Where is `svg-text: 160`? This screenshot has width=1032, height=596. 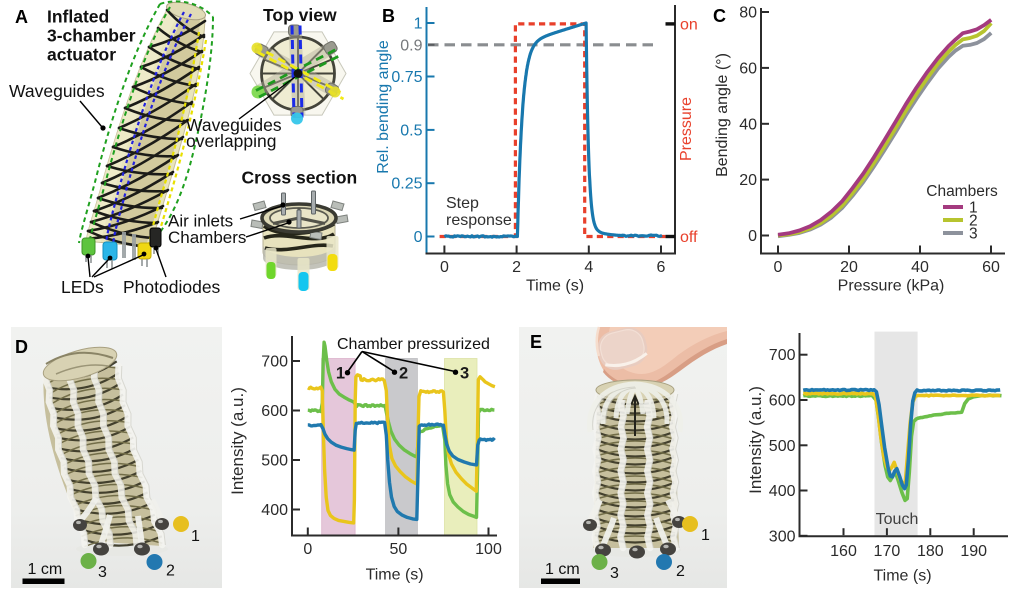
svg-text: 160 is located at coordinates (843, 551).